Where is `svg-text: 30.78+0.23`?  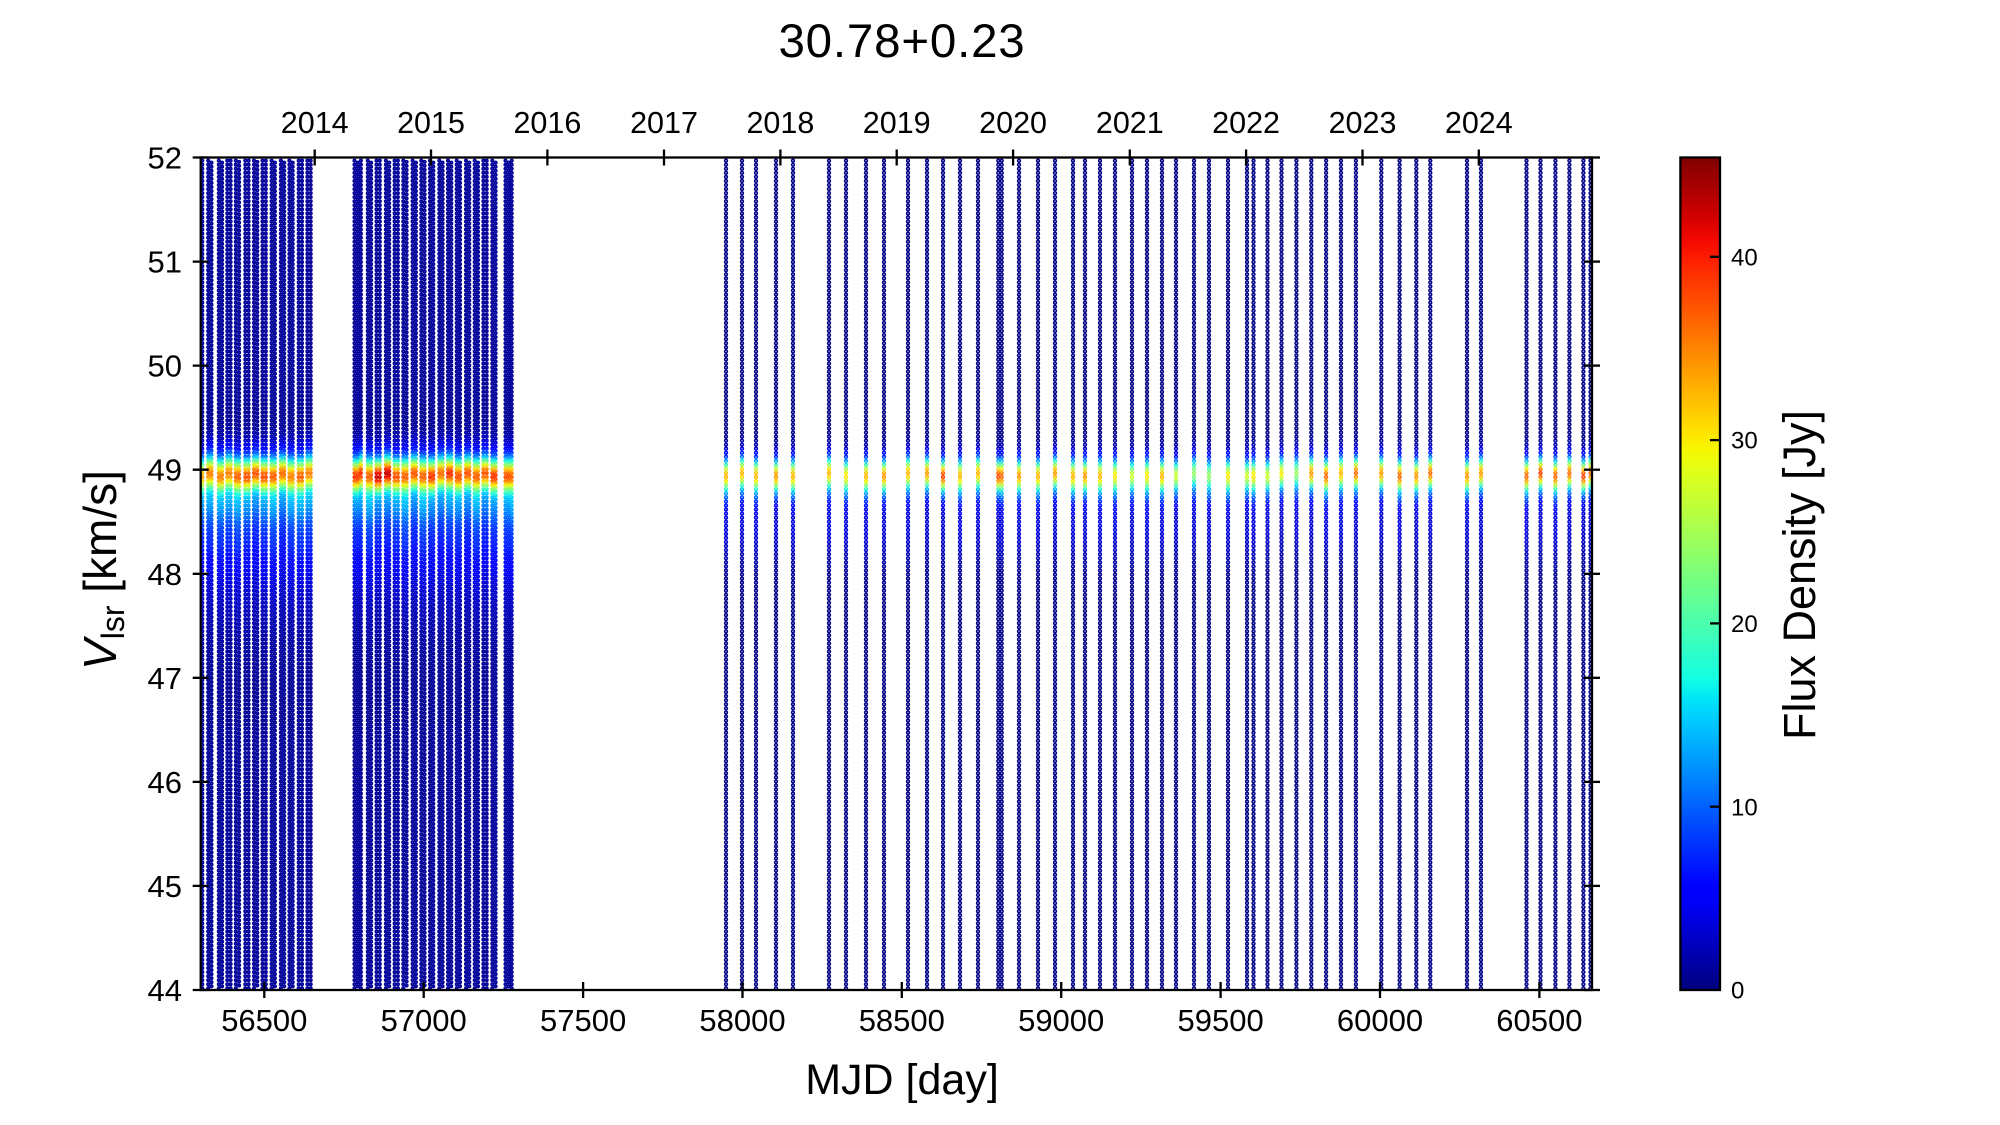
svg-text: 30.78+0.23 is located at coordinates (901, 41).